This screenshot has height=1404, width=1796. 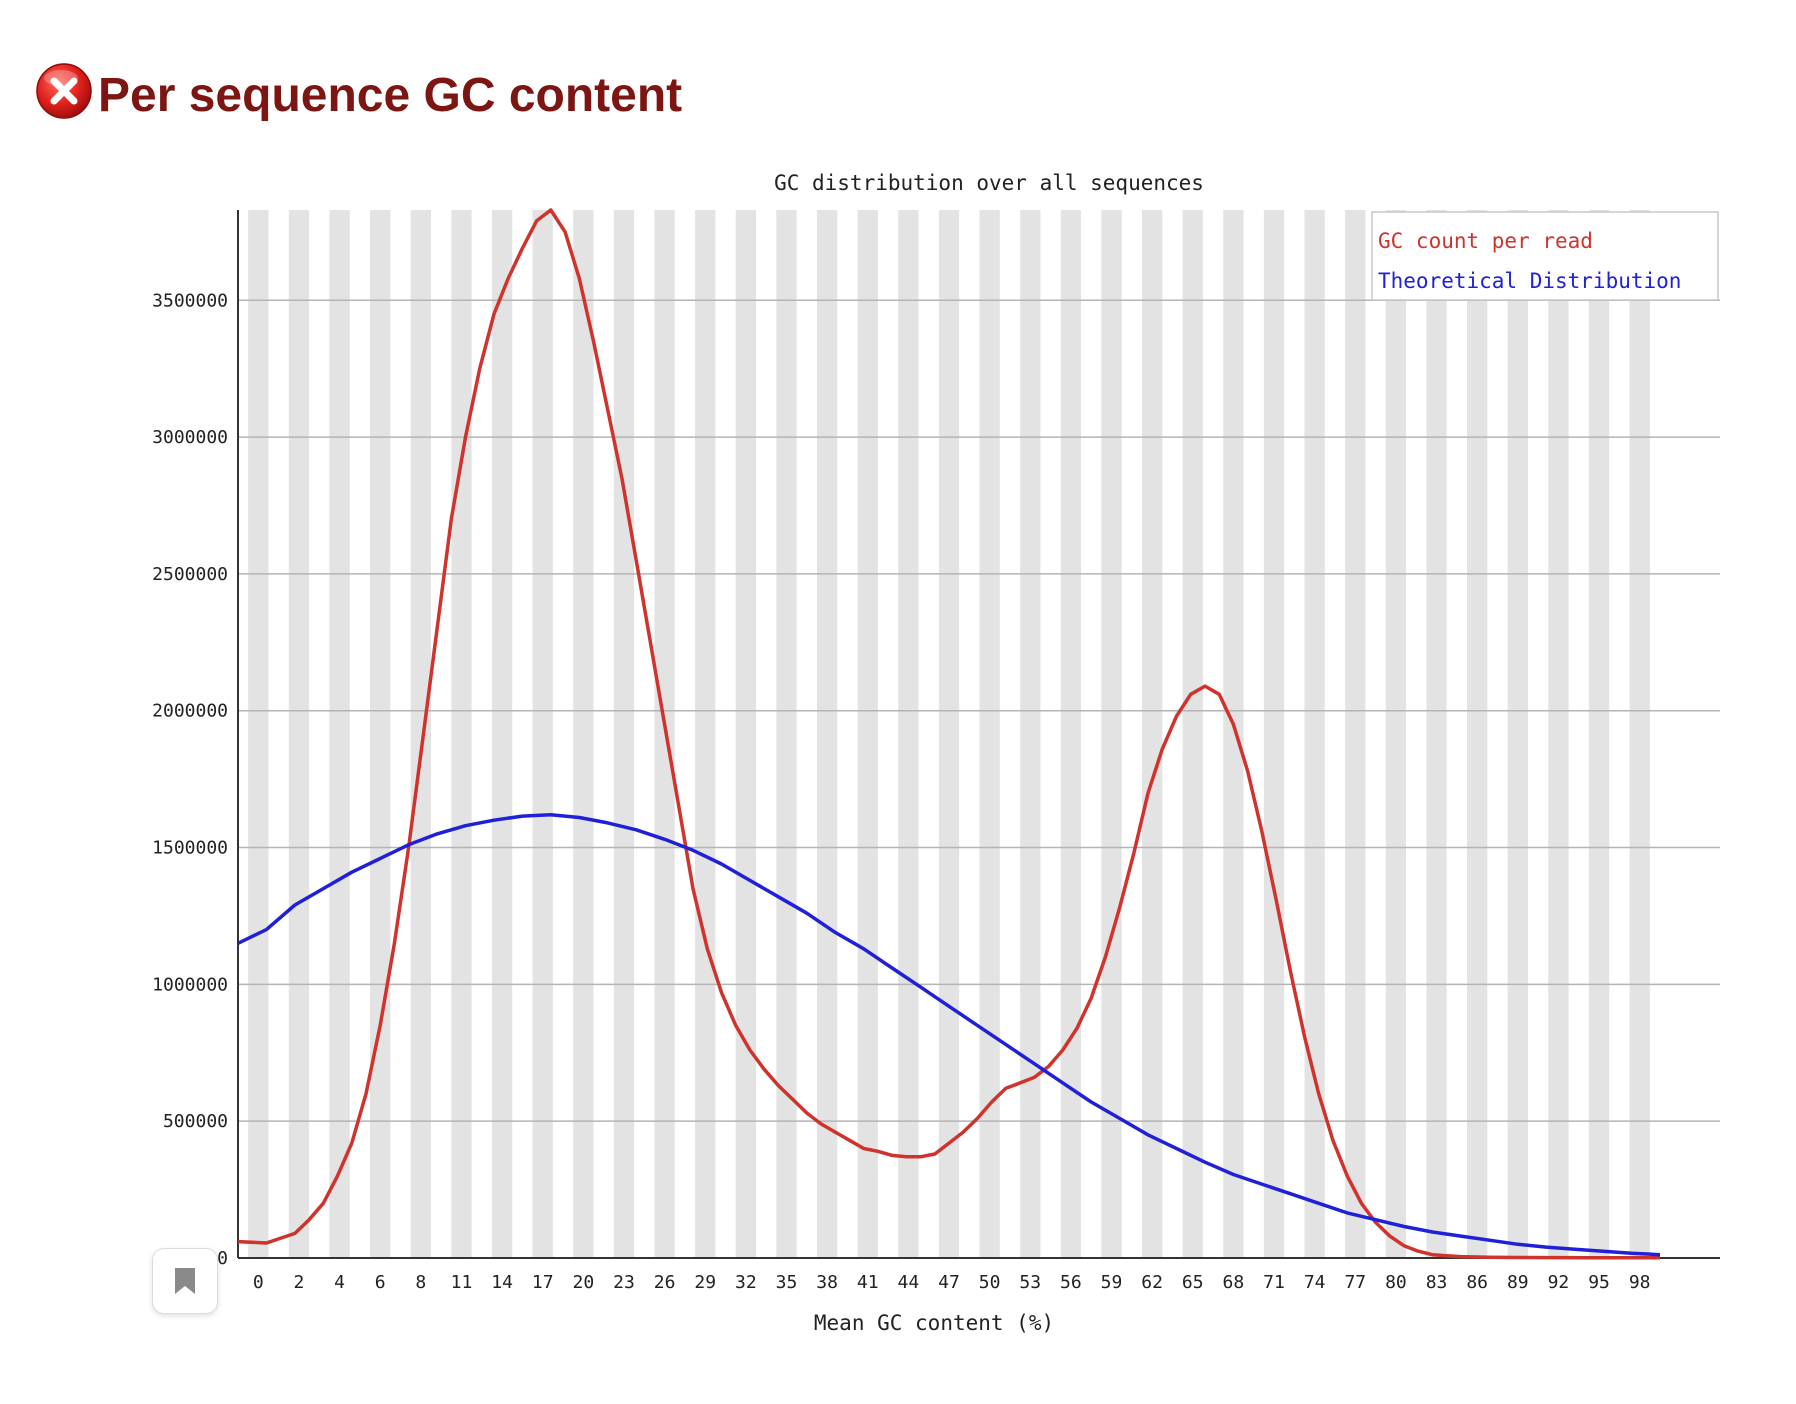 I want to click on bookmark-icon, so click(x=185, y=1281).